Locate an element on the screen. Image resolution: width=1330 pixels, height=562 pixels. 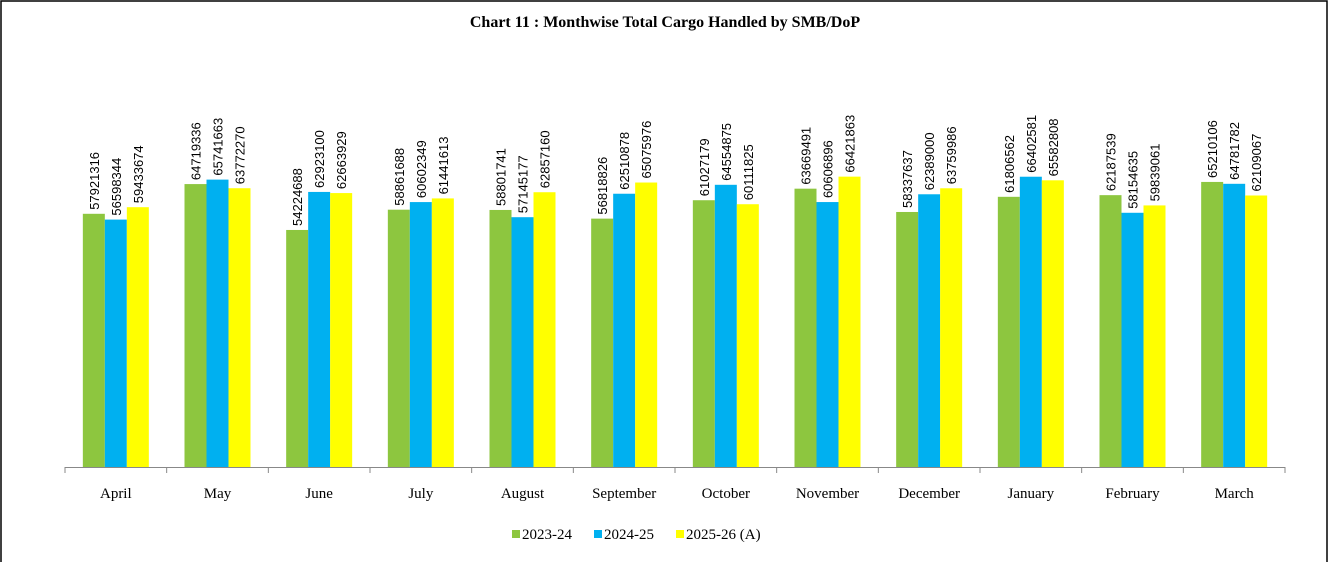
data-label: 66402581 is located at coordinates (1031, 144).